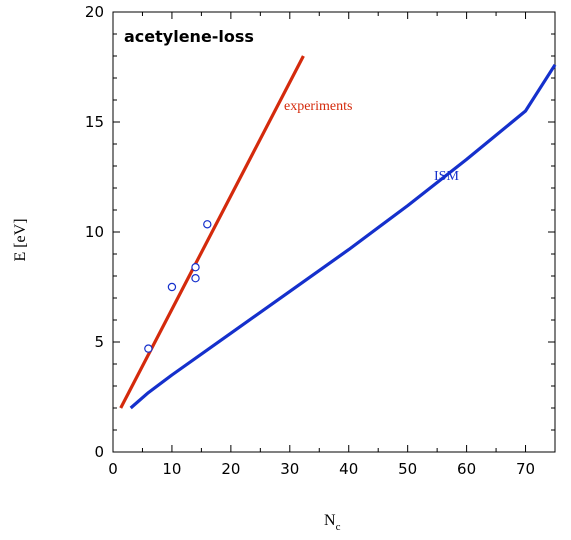 The height and width of the screenshot is (540, 571). Describe the element at coordinates (113, 469) in the screenshot. I see `x-tick-label: 0` at that location.